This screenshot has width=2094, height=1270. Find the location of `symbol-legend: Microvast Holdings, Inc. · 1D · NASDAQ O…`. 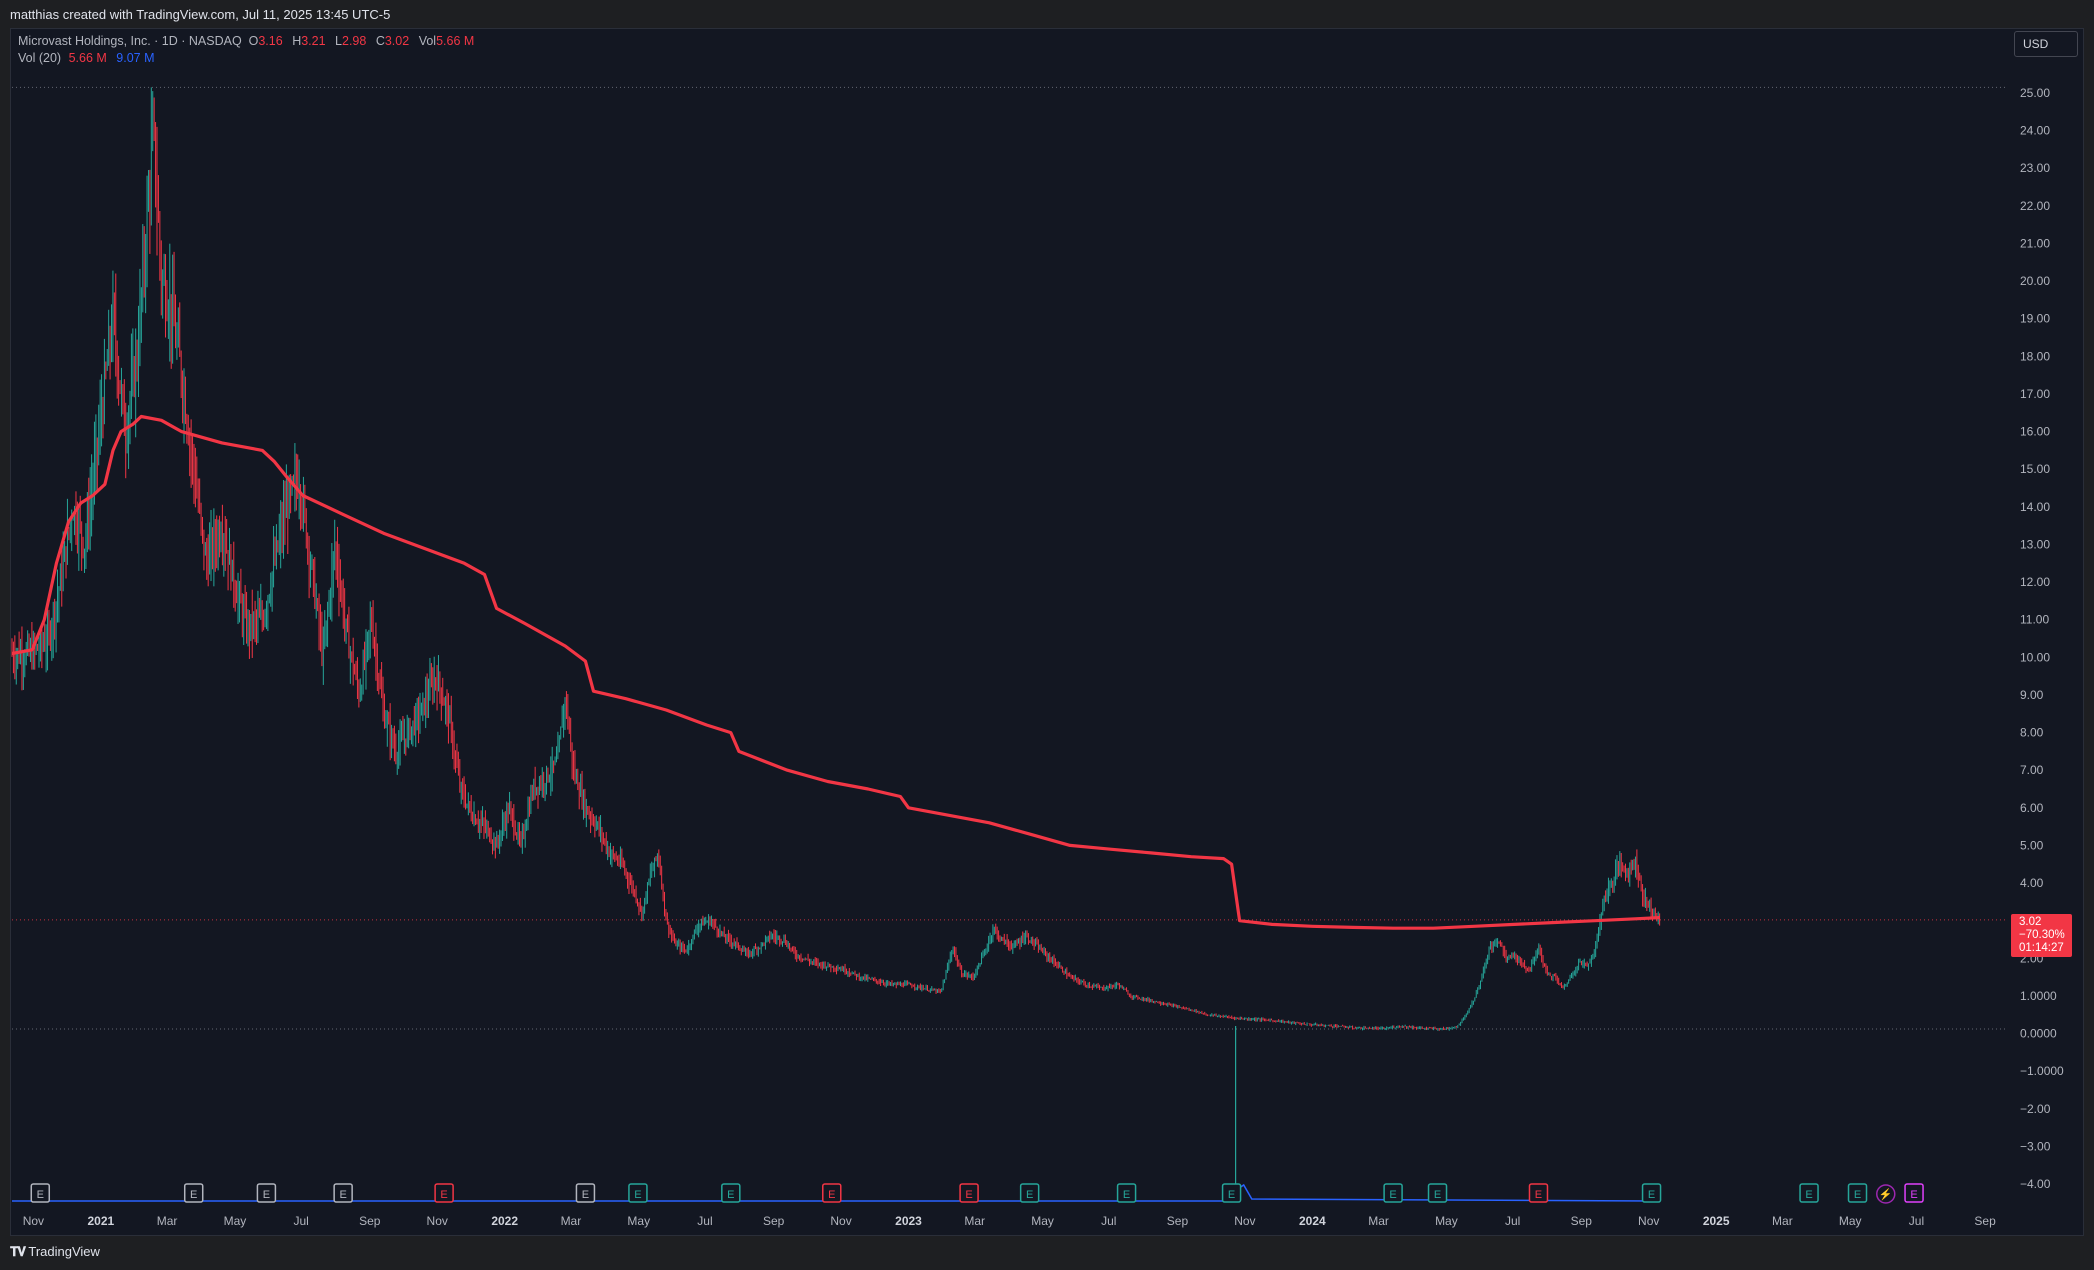

symbol-legend: Microvast Holdings, Inc. · 1D · NASDAQ O… is located at coordinates (249, 41).